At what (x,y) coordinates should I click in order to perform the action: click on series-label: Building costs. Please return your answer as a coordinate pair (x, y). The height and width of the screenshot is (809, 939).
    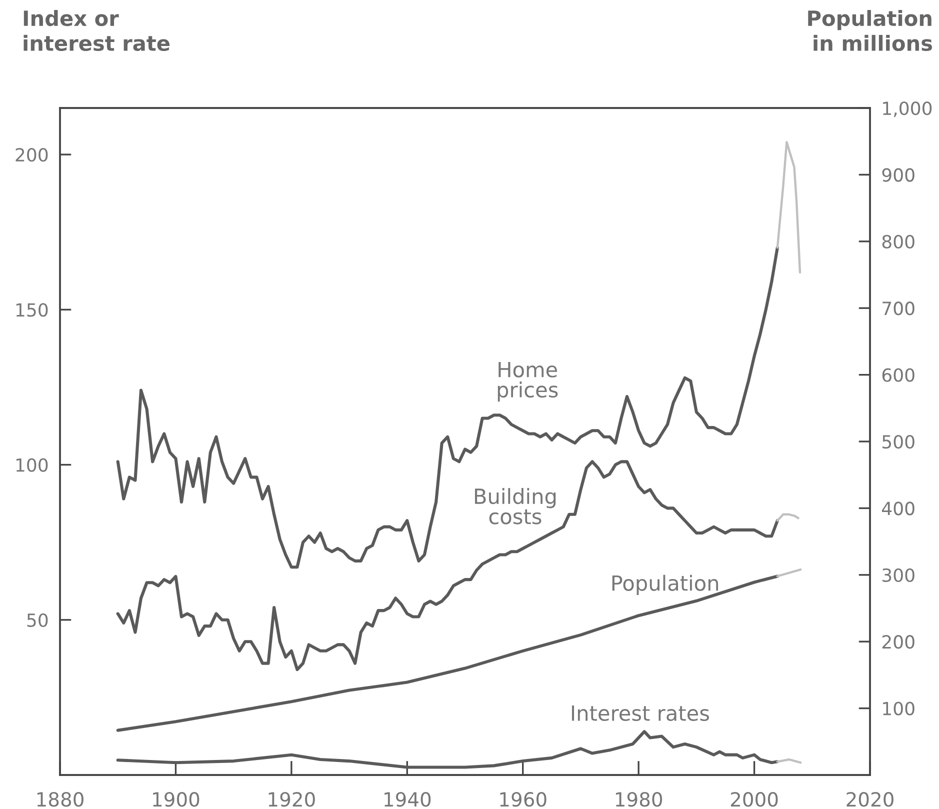
    Looking at the image, I should click on (515, 506).